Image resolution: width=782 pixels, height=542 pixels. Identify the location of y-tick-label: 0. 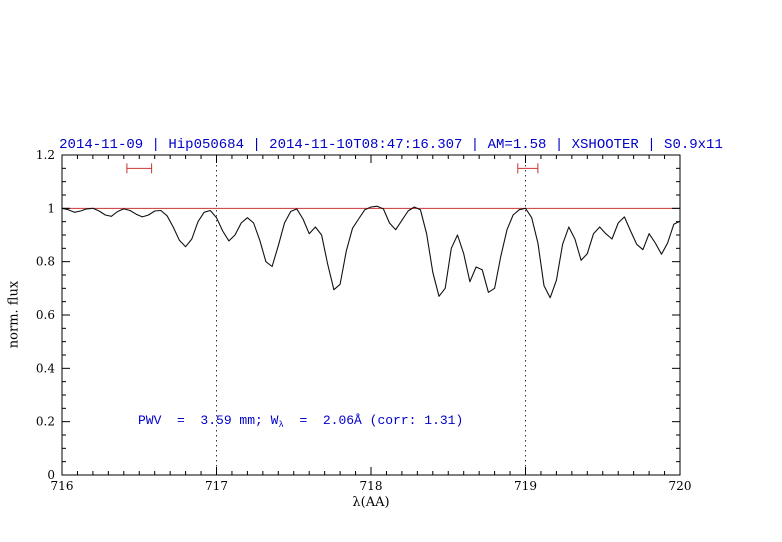
(51, 475).